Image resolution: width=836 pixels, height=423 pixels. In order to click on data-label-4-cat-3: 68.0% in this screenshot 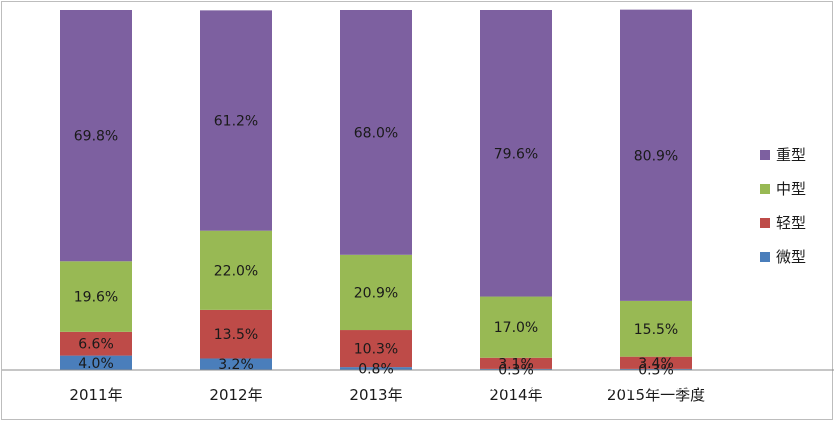, I will do `click(376, 133)`.